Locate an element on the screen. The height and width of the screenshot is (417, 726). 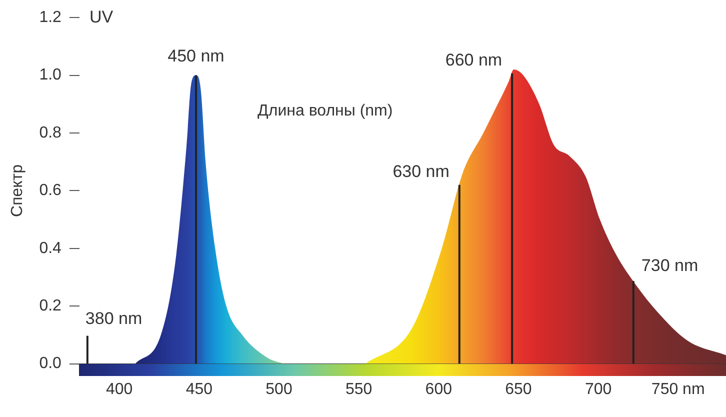
y-tick-label: 0.4 is located at coordinates (50, 248).